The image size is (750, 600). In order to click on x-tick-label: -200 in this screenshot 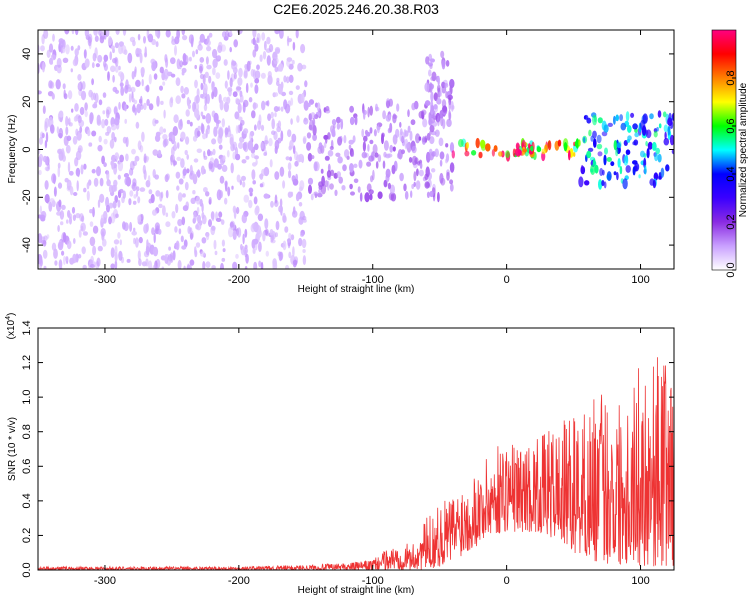, I will do `click(239, 280)`.